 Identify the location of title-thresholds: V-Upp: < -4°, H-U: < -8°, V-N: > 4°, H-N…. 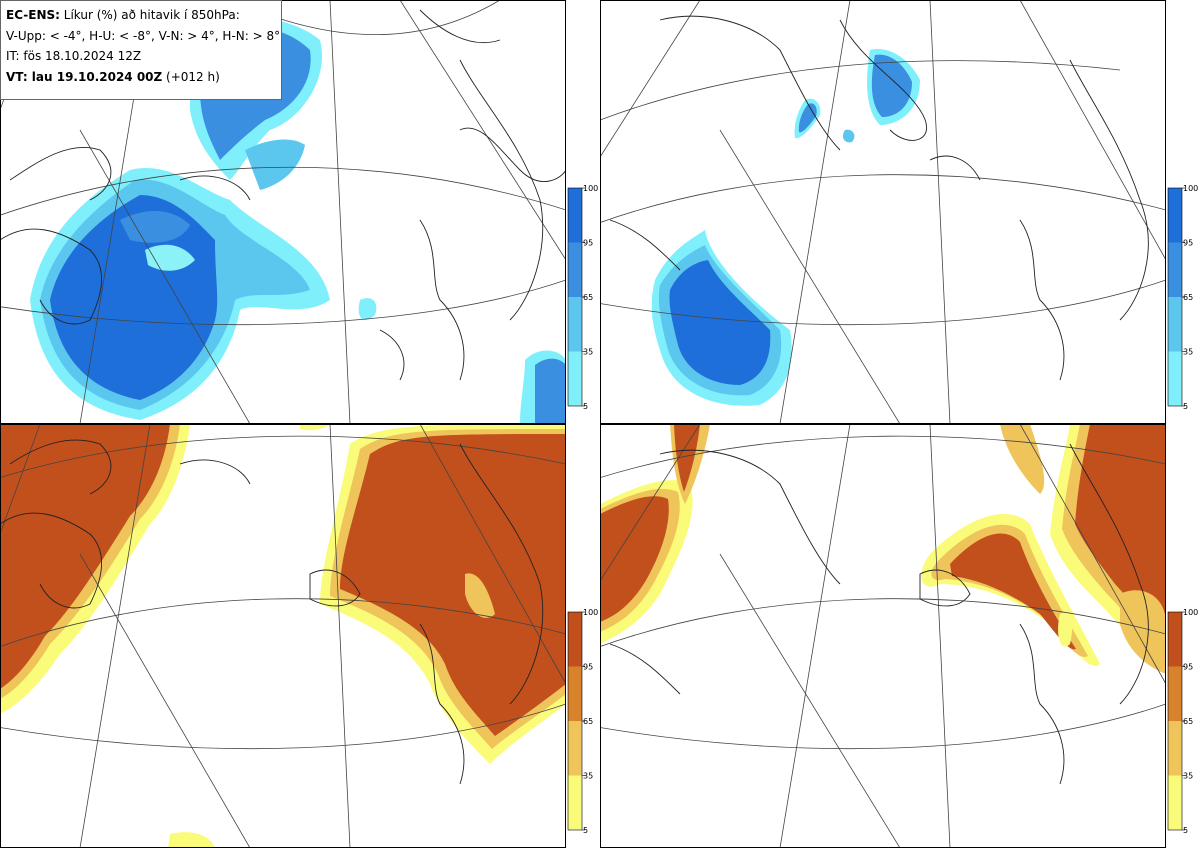
(143, 35).